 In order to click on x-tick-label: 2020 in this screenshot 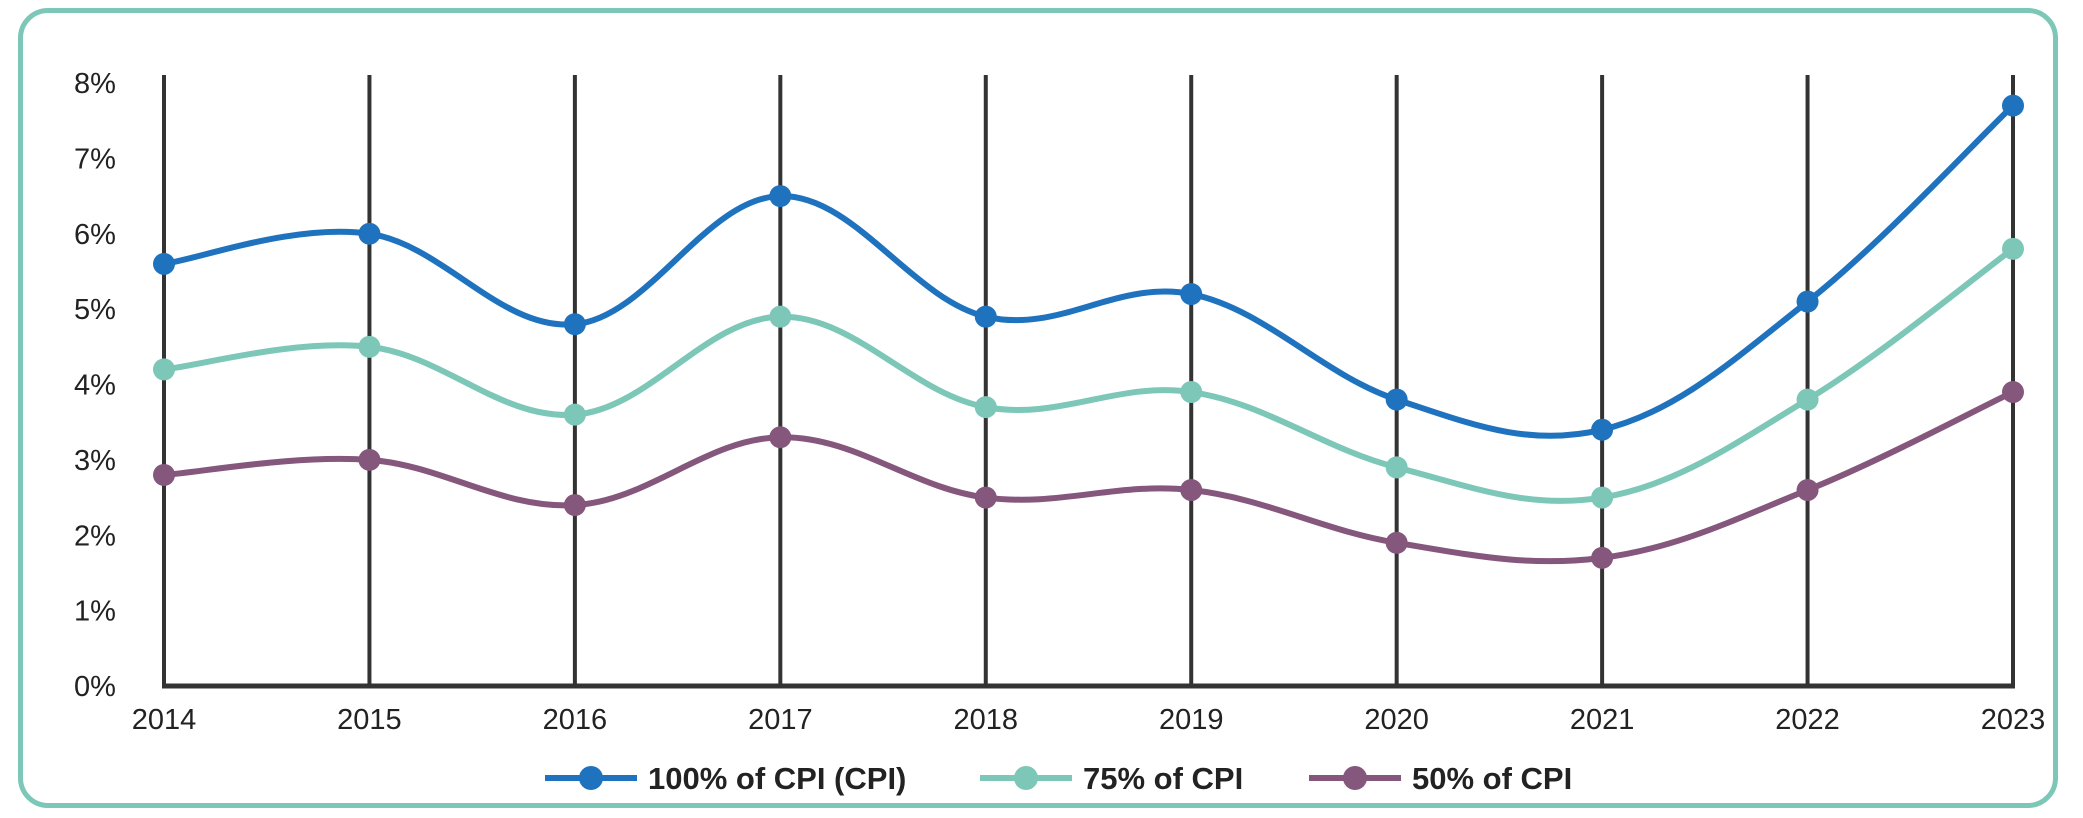, I will do `click(1396, 720)`.